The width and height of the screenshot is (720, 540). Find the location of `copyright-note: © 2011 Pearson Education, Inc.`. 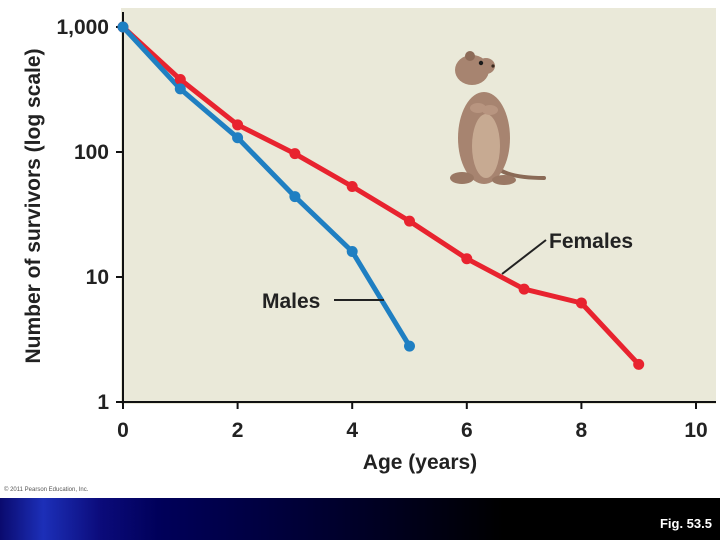

copyright-note: © 2011 Pearson Education, Inc. is located at coordinates (46, 490).